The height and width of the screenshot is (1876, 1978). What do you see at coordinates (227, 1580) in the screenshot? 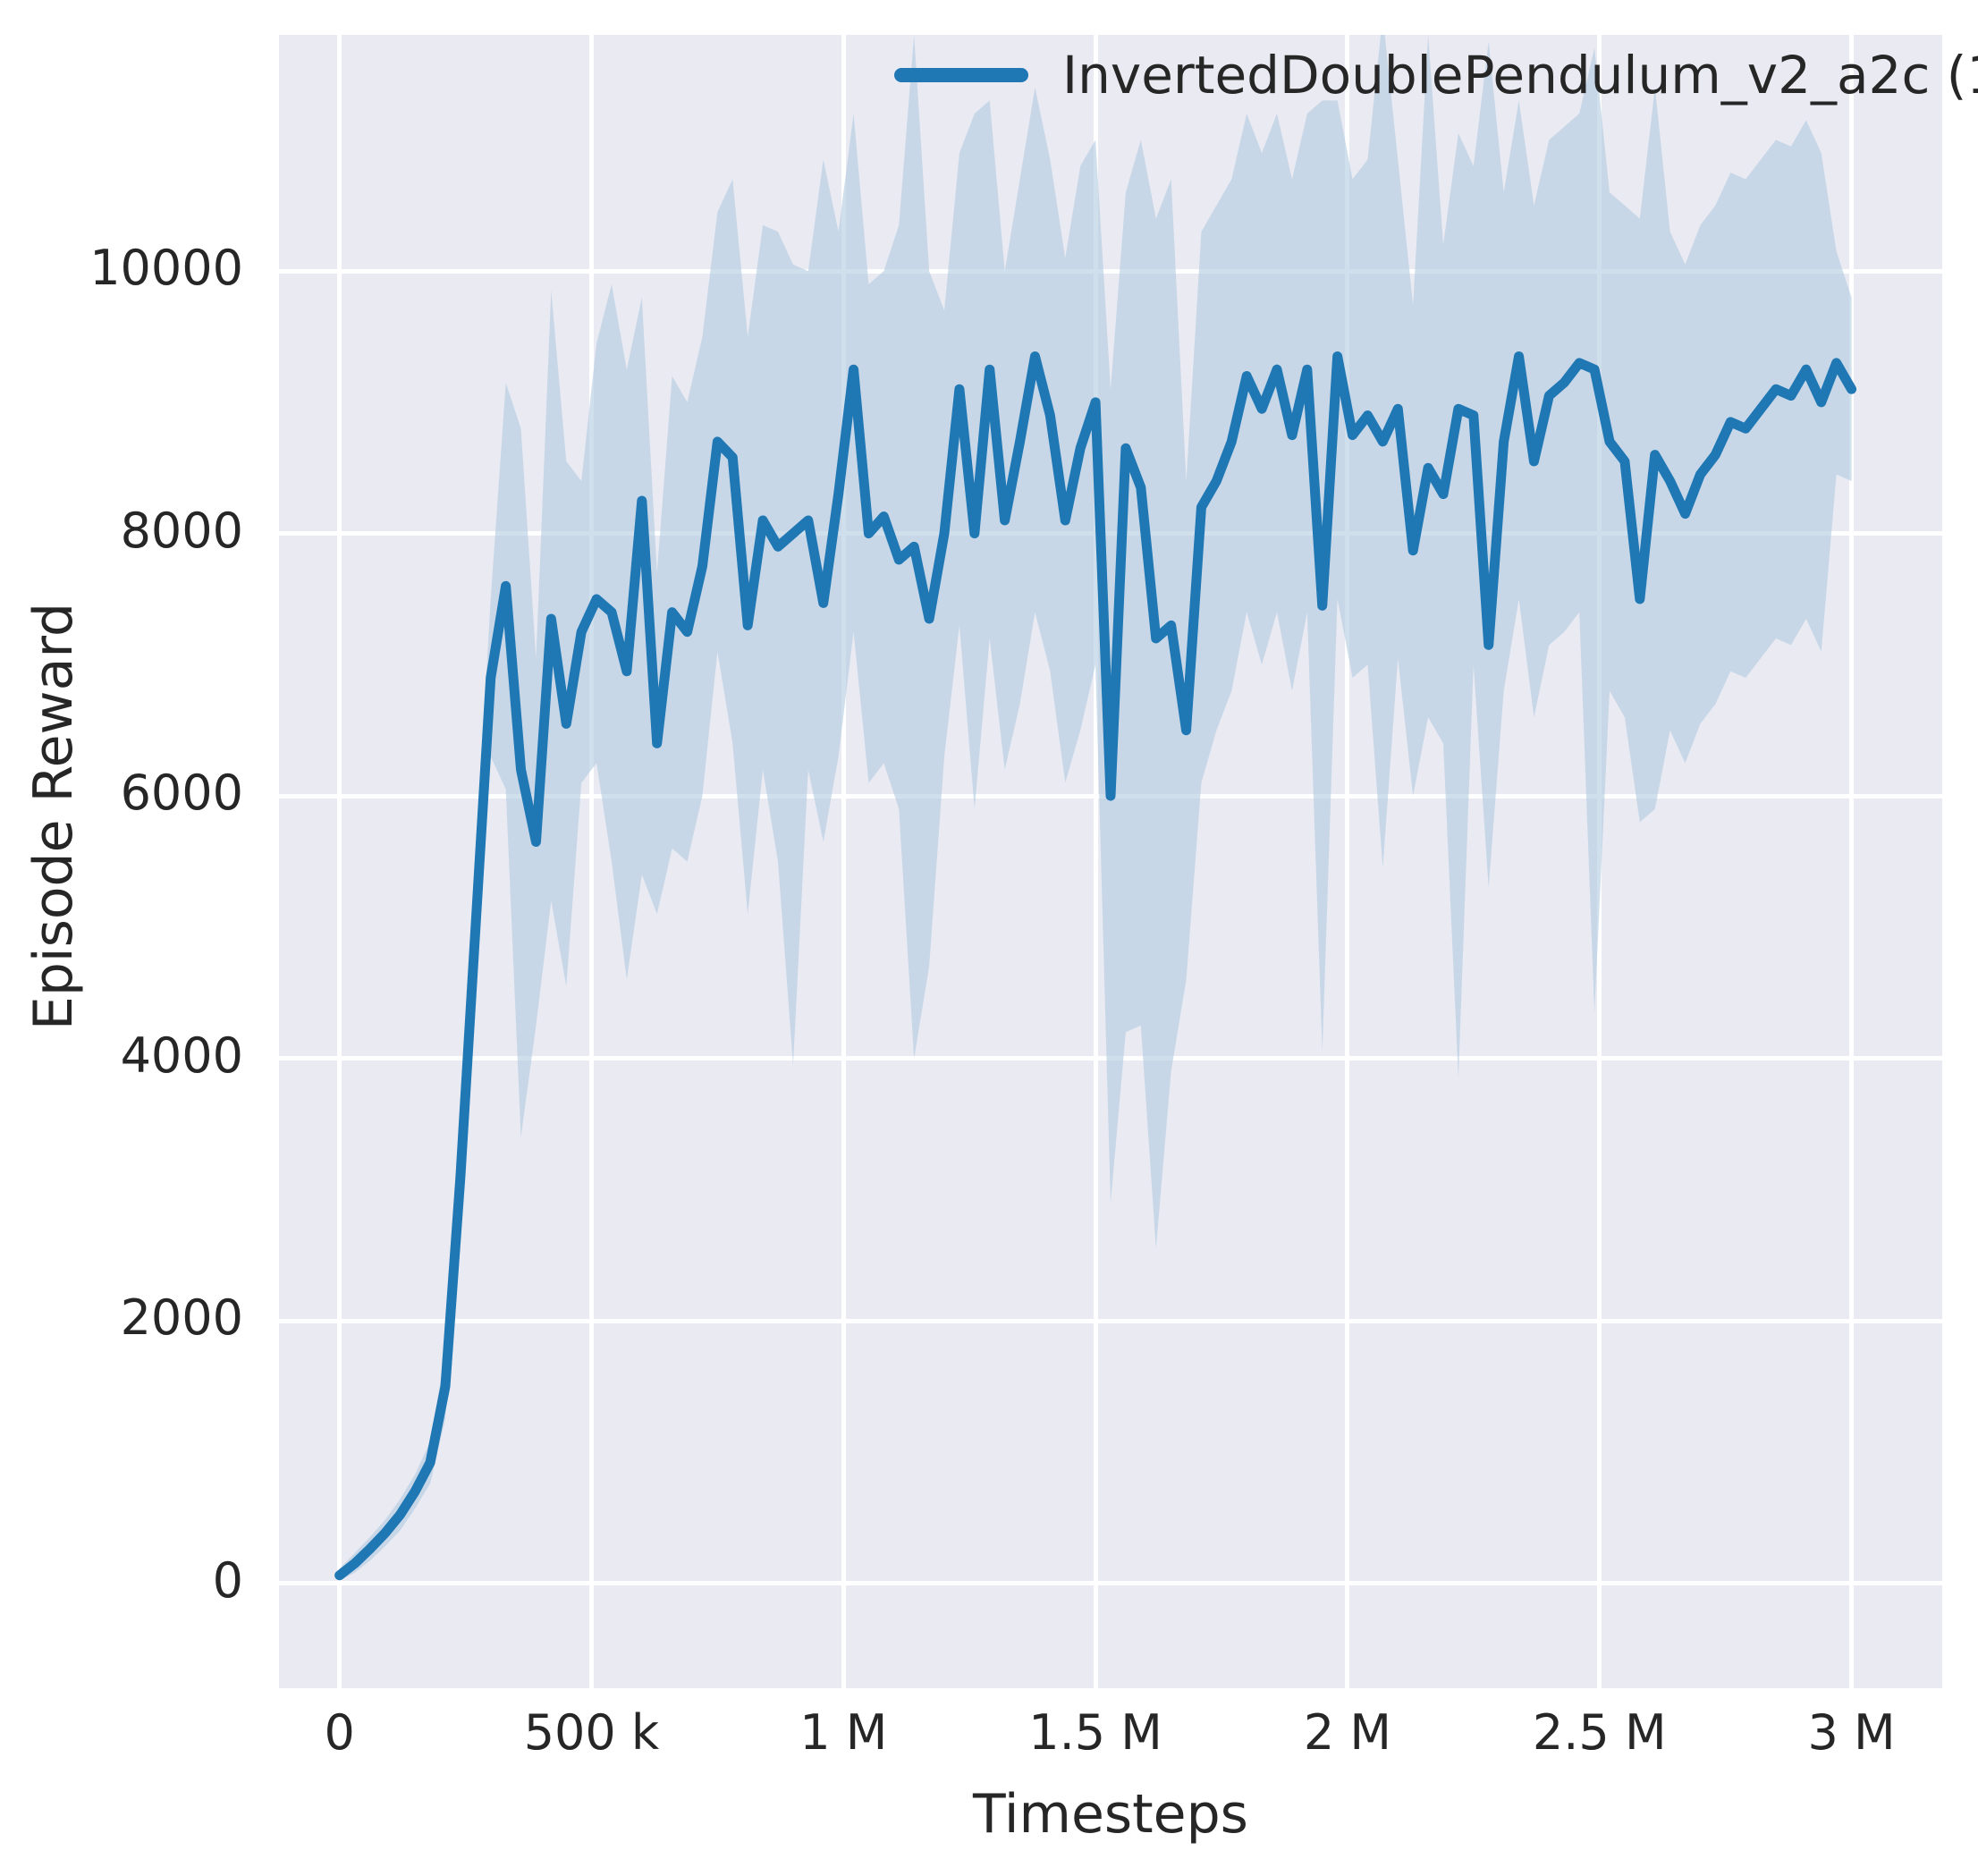
I see `y-tick-label: 0` at bounding box center [227, 1580].